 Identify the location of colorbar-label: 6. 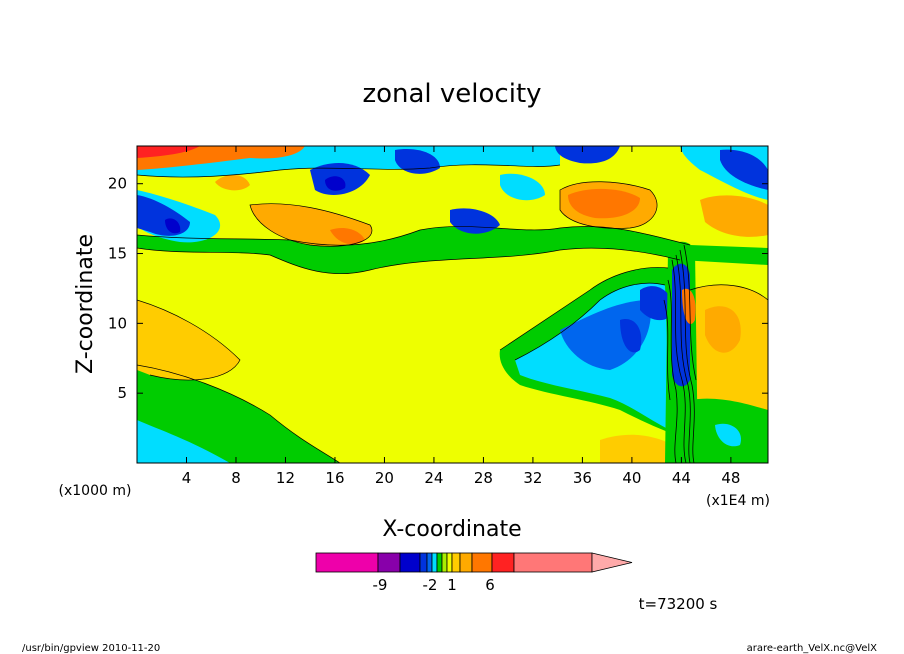
(490, 585).